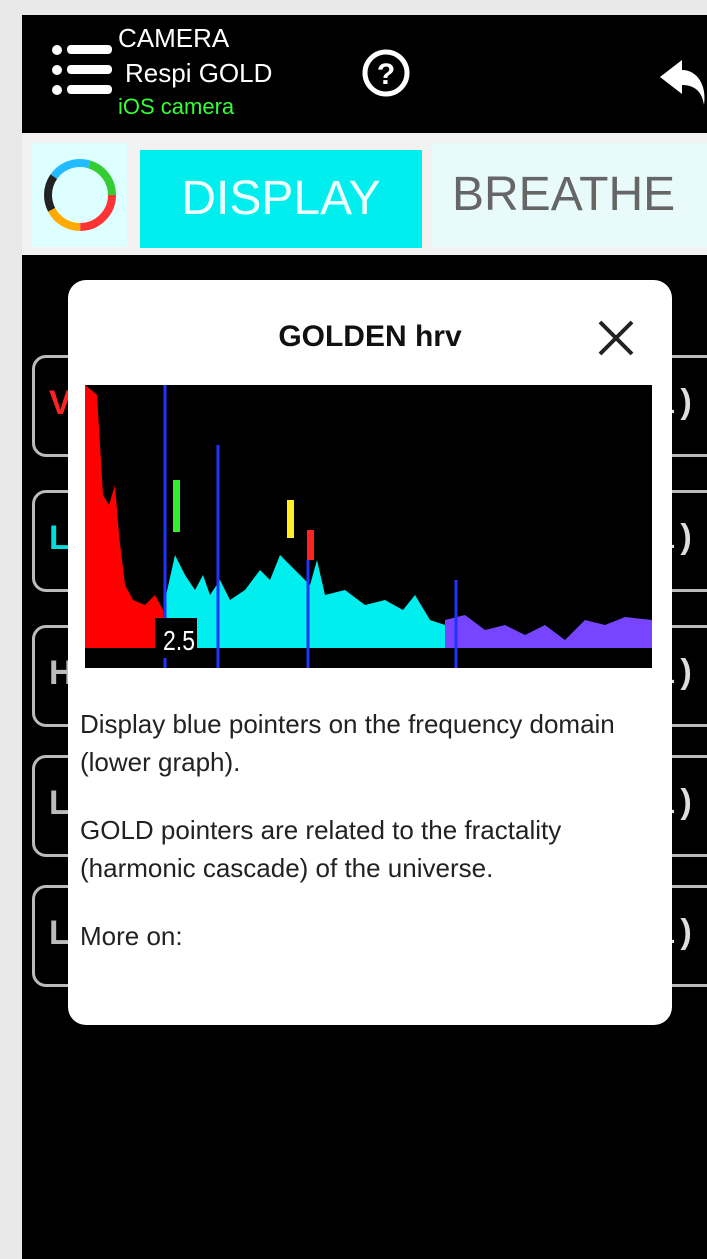 The height and width of the screenshot is (1259, 707). What do you see at coordinates (176, 106) in the screenshot?
I see `camera-label: iOS camera` at bounding box center [176, 106].